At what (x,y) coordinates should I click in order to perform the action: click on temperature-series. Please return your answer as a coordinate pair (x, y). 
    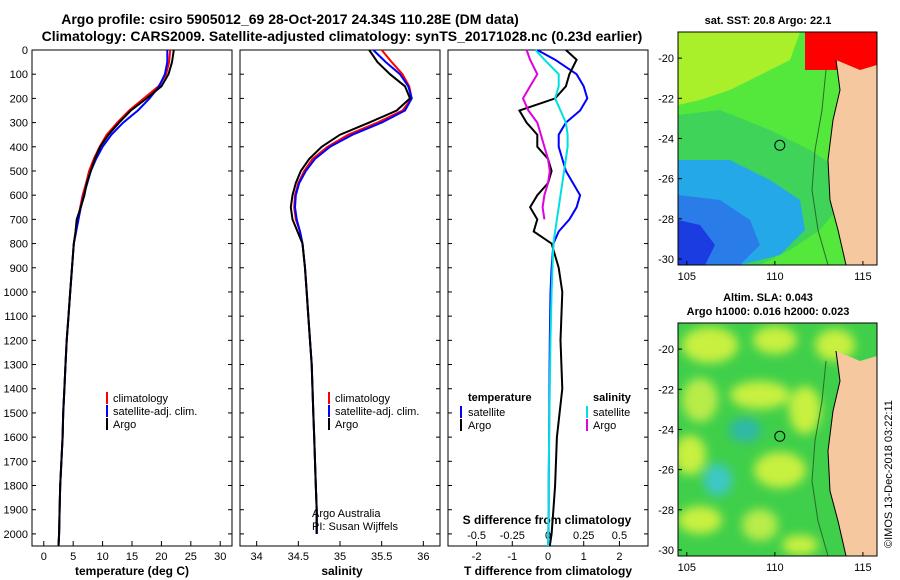
    Looking at the image, I should click on (116, 298).